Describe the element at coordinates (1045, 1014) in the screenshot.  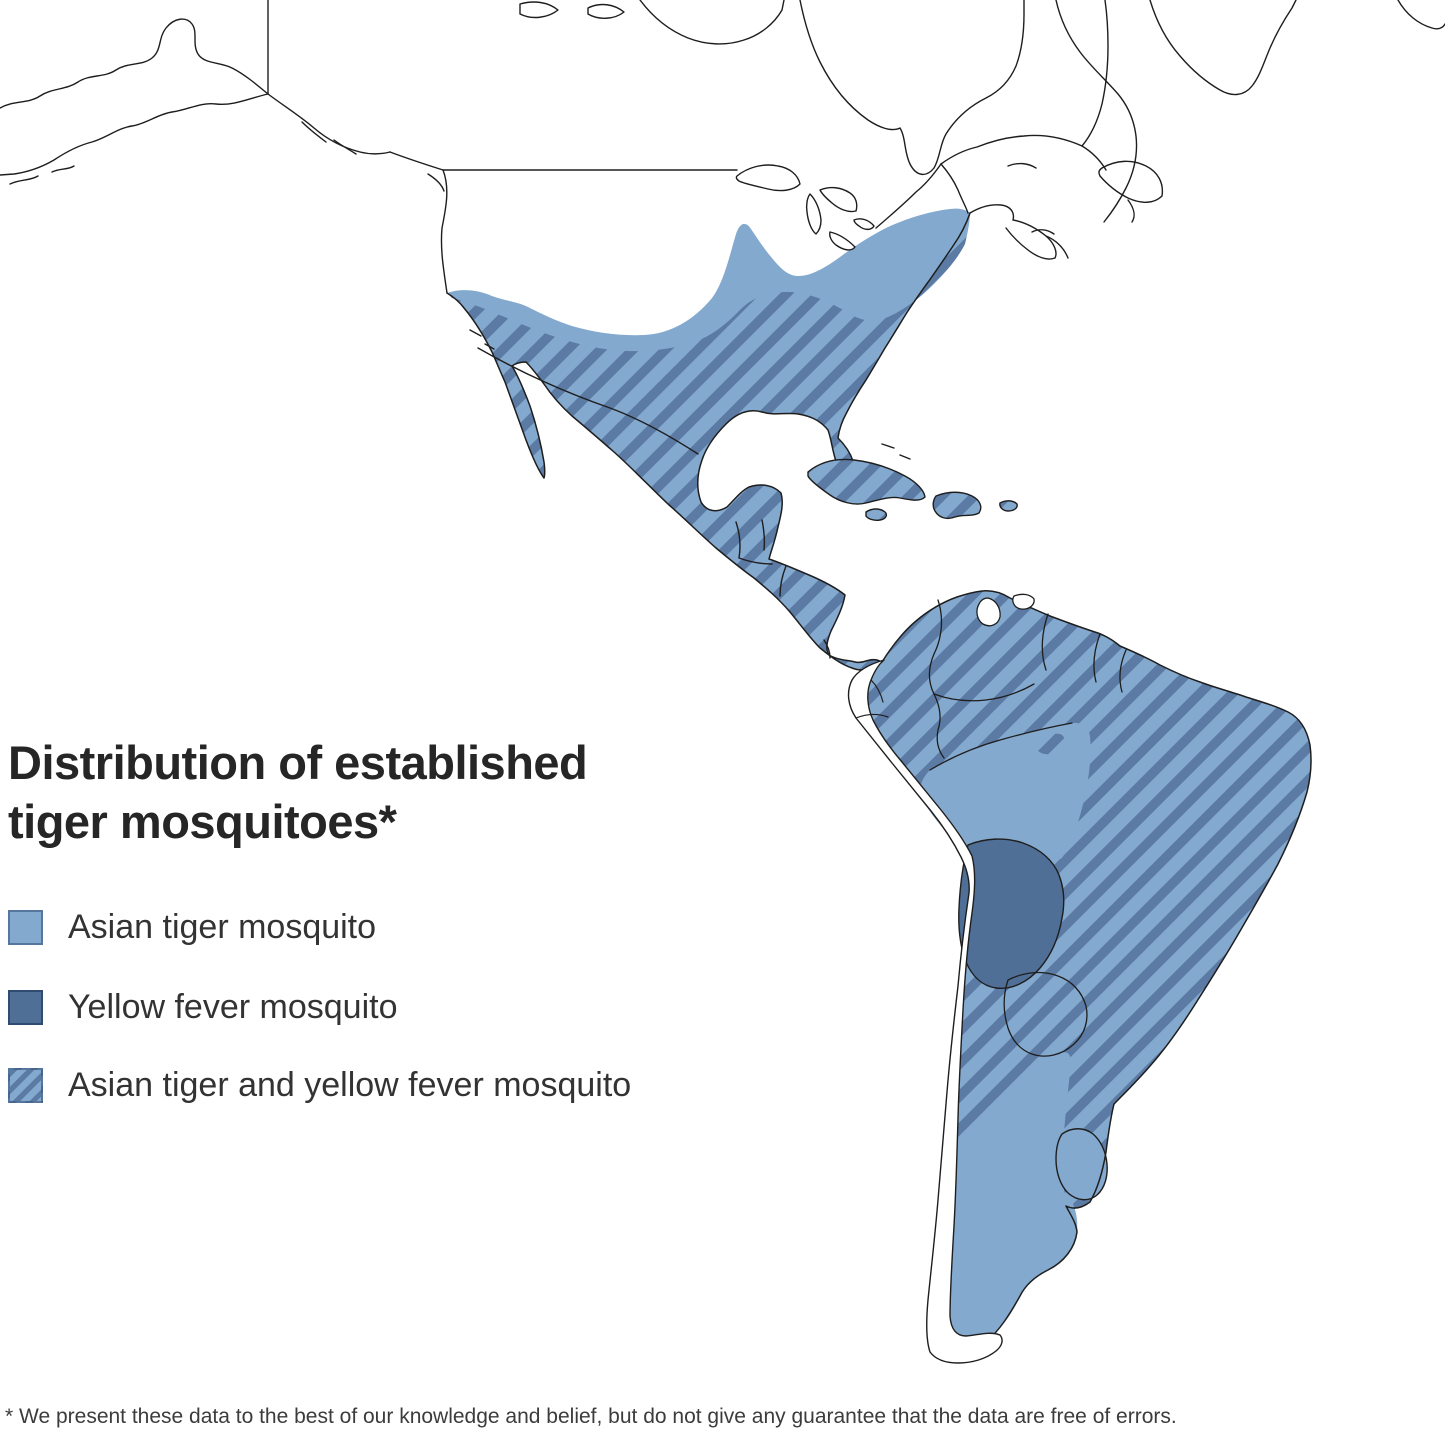
I see `paraguay-border` at that location.